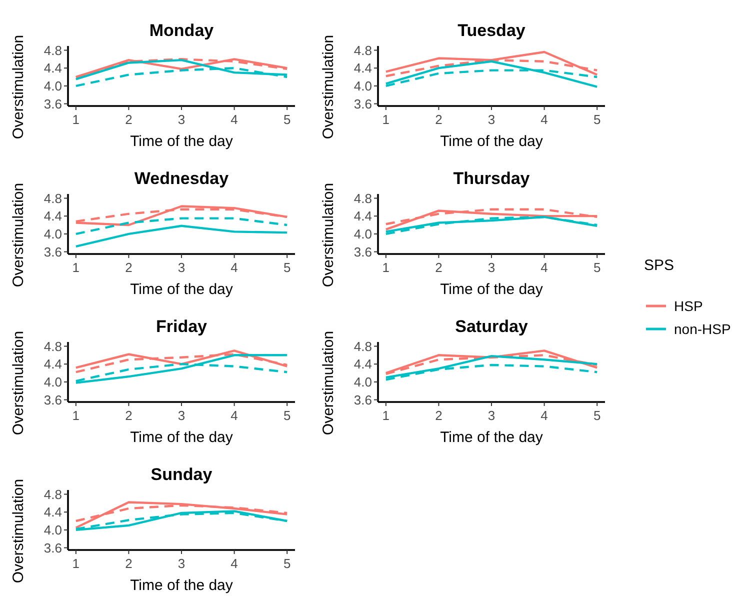  What do you see at coordinates (688, 306) in the screenshot?
I see `legend-label: HSP` at bounding box center [688, 306].